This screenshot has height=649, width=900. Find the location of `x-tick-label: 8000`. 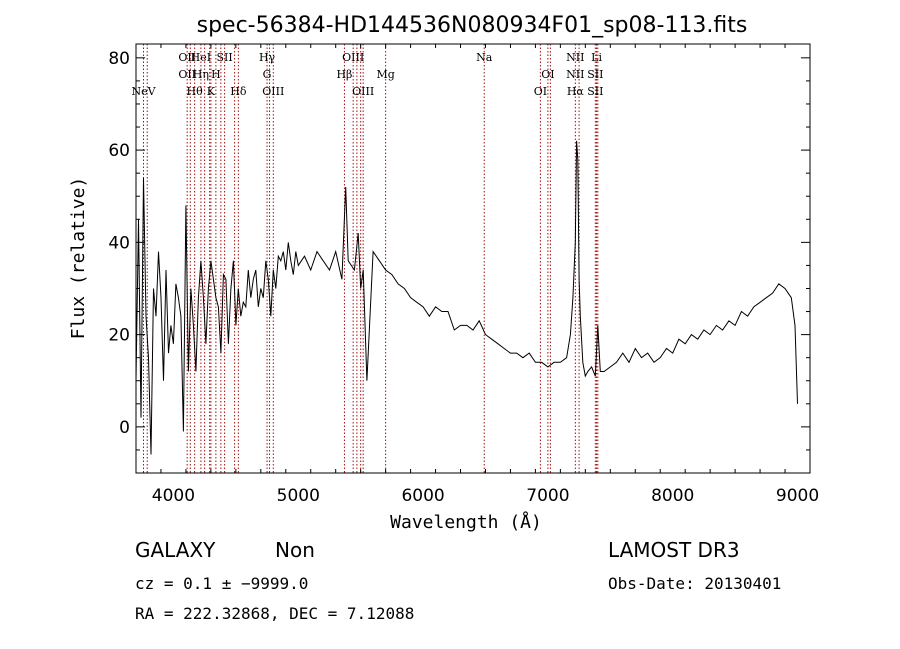

x-tick-label: 8000 is located at coordinates (672, 496).